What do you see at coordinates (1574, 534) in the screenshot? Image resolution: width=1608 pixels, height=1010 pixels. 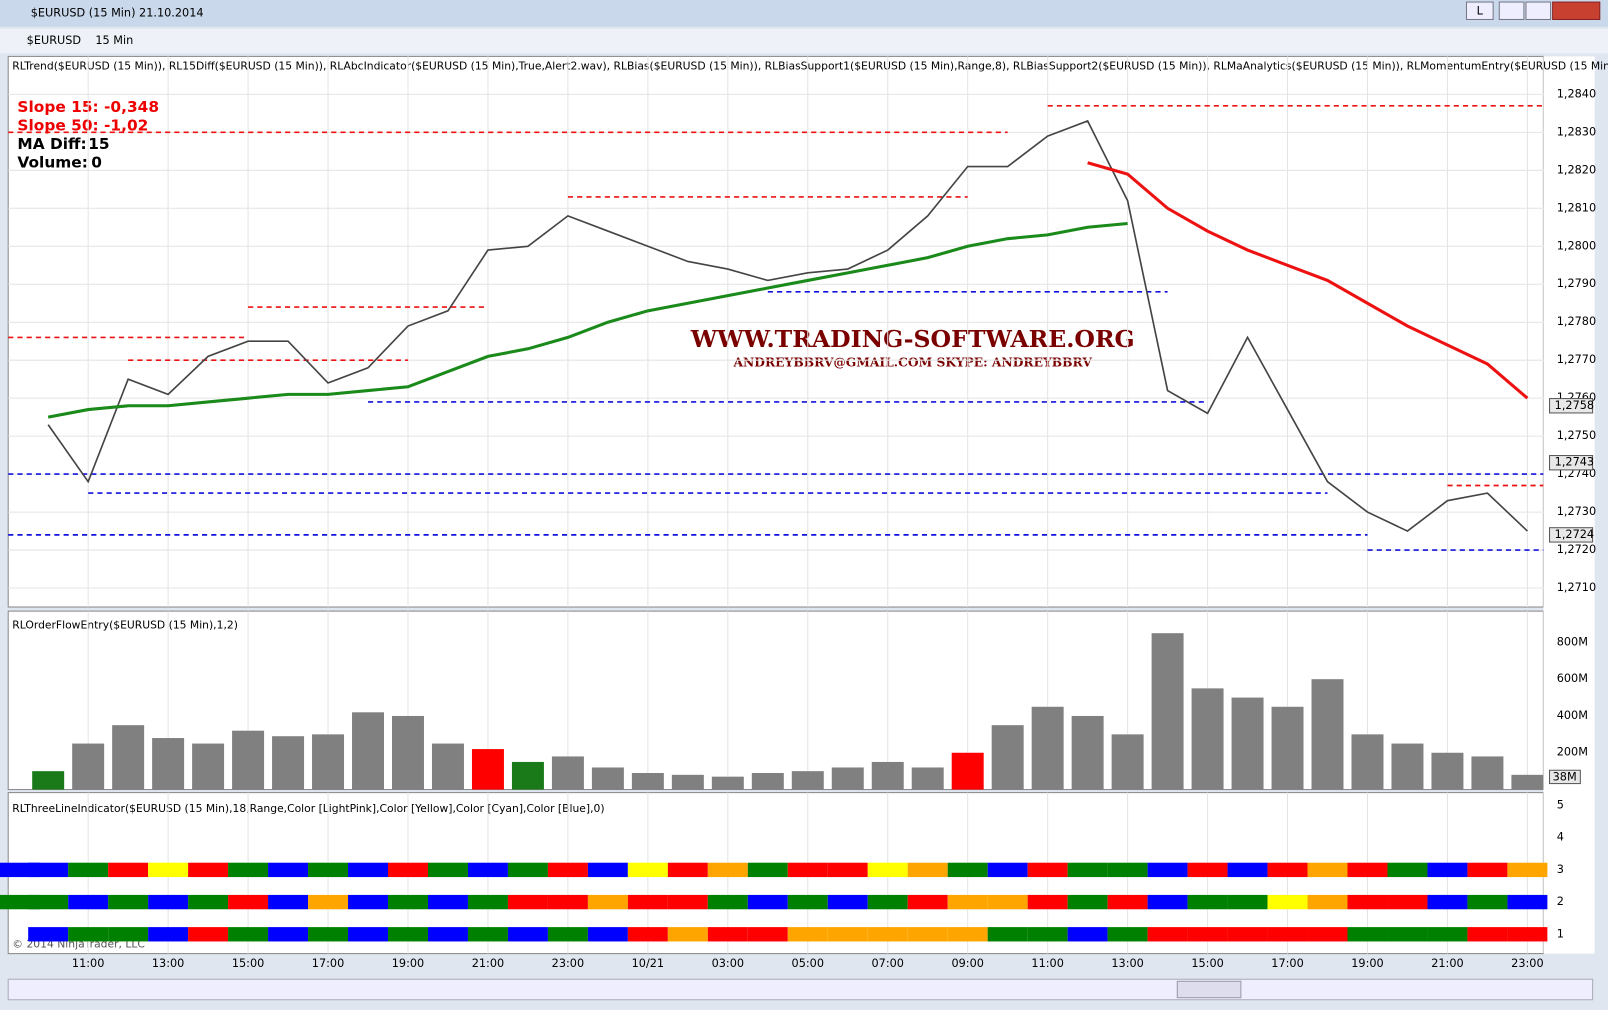 I see `price-marker-label: 1,2724` at bounding box center [1574, 534].